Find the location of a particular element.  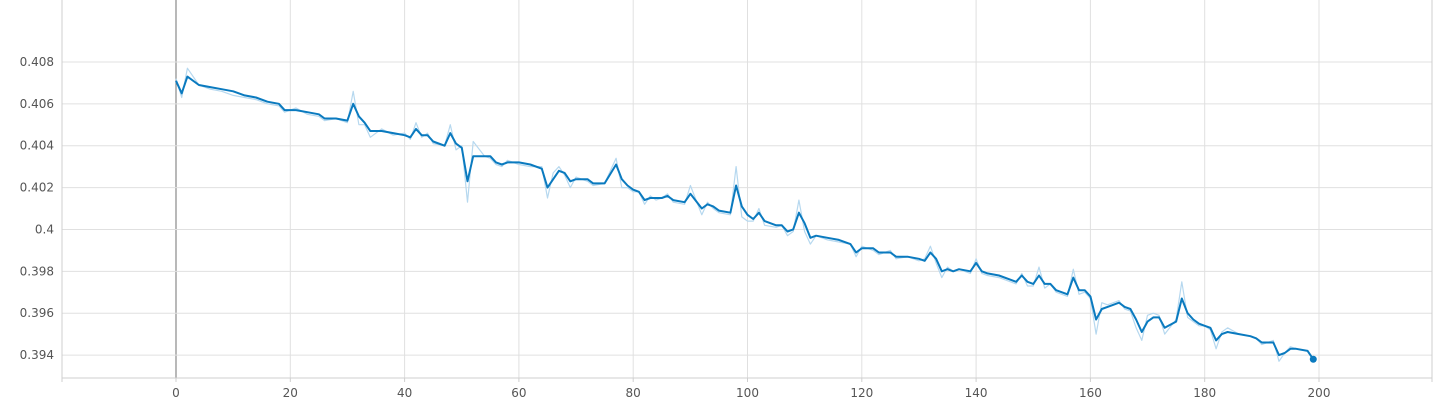

y-tick-label: 0.398 is located at coordinates (37, 271).